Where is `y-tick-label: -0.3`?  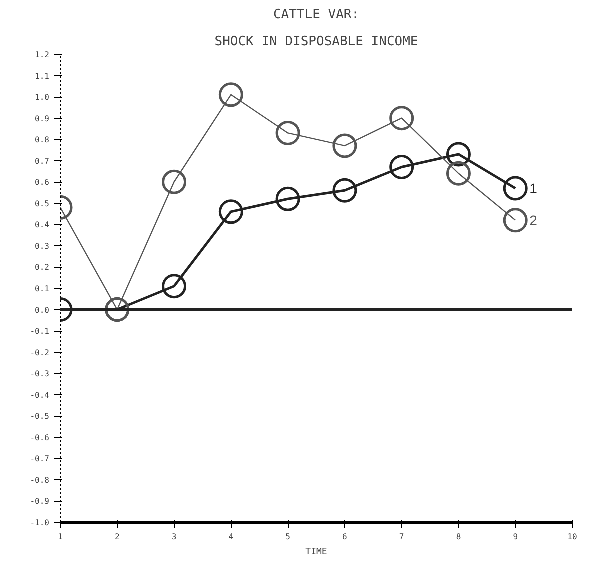 y-tick-label: -0.3 is located at coordinates (40, 374).